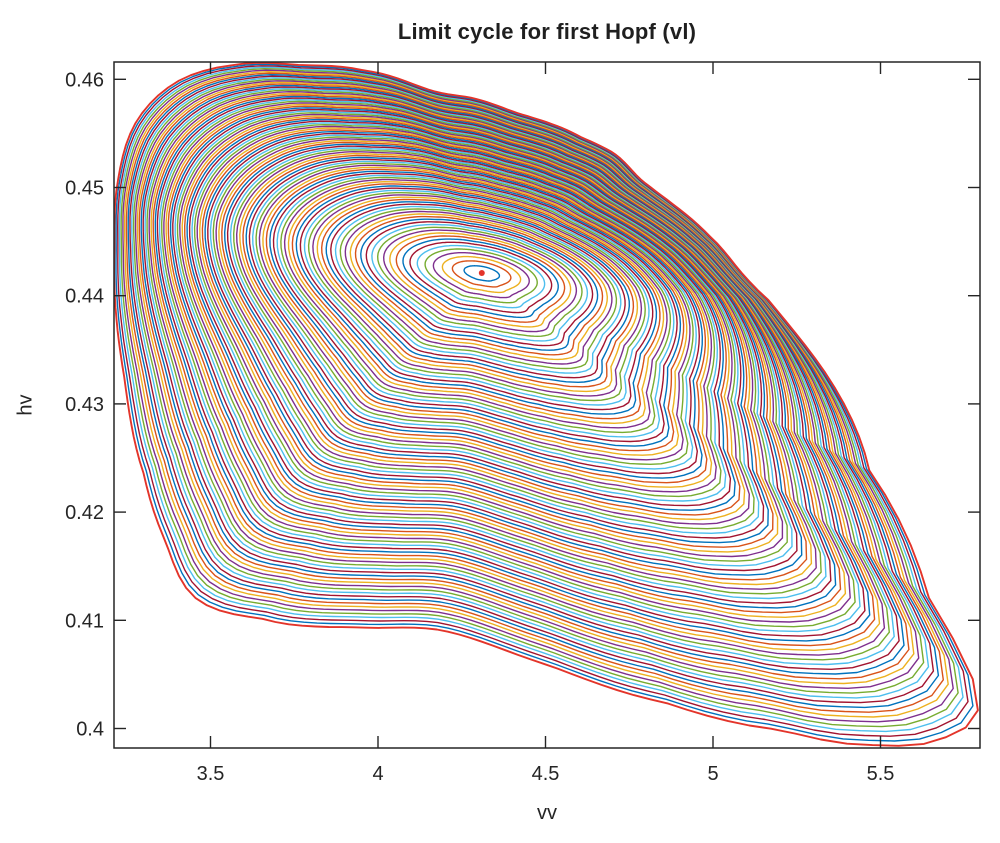 The image size is (1000, 843). What do you see at coordinates (547, 31) in the screenshot?
I see `chart-title: Limit cycle for first Hopf (vl)` at bounding box center [547, 31].